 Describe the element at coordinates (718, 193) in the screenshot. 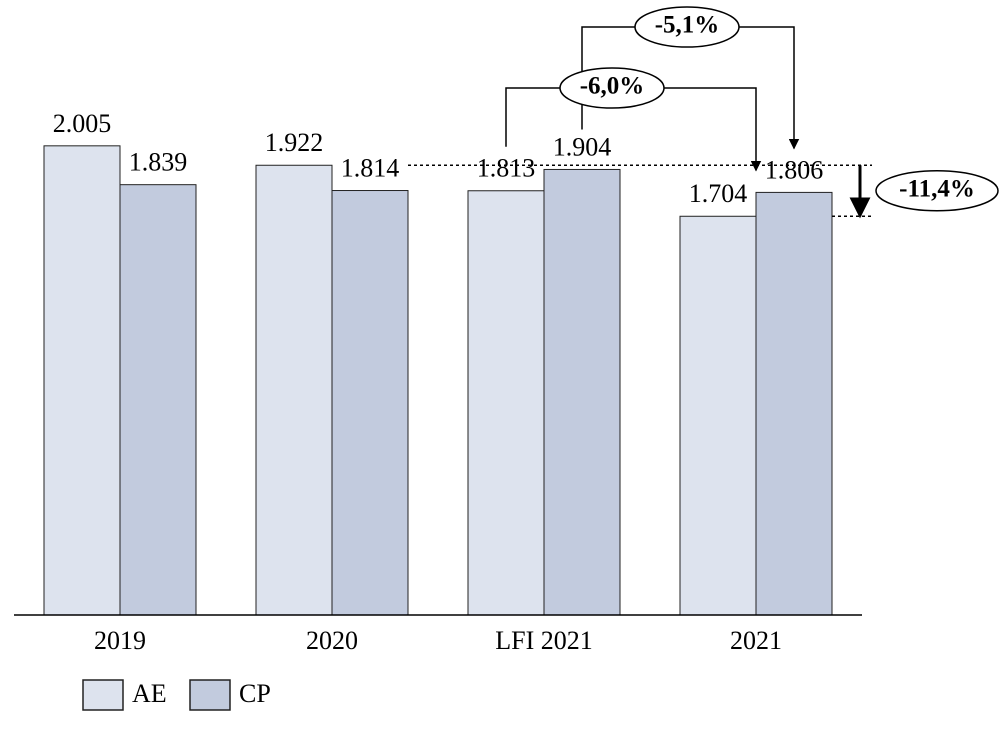

I see `value-label: 1.704` at that location.